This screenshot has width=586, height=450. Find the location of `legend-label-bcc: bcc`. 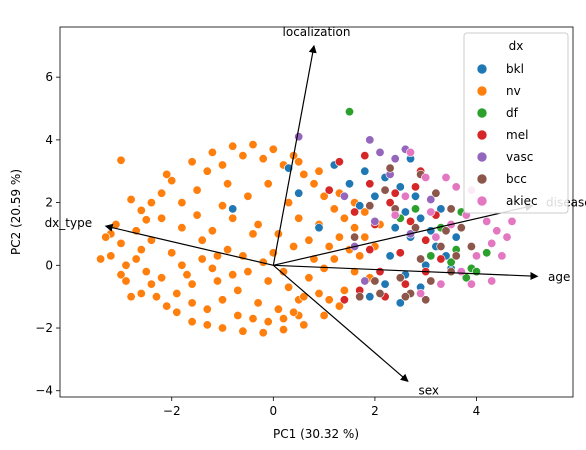

legend-label-bcc: bcc is located at coordinates (516, 179).